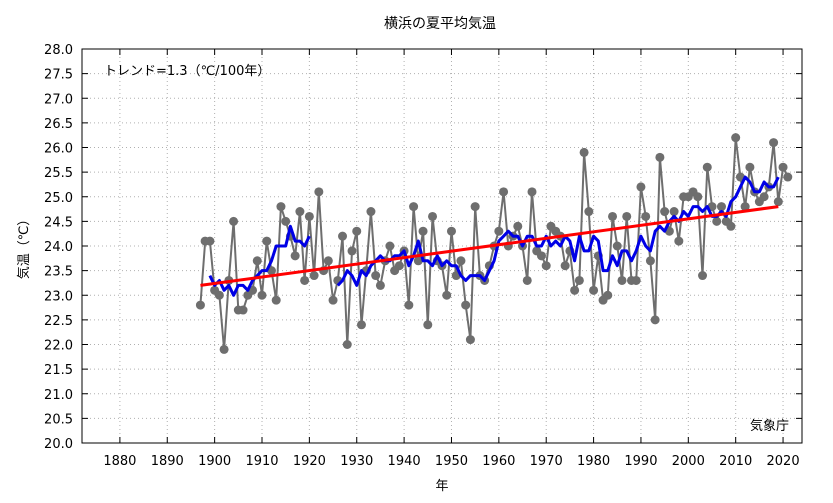 Image resolution: width=833 pixels, height=503 pixels. I want to click on x-tick-label: 1920, so click(309, 461).